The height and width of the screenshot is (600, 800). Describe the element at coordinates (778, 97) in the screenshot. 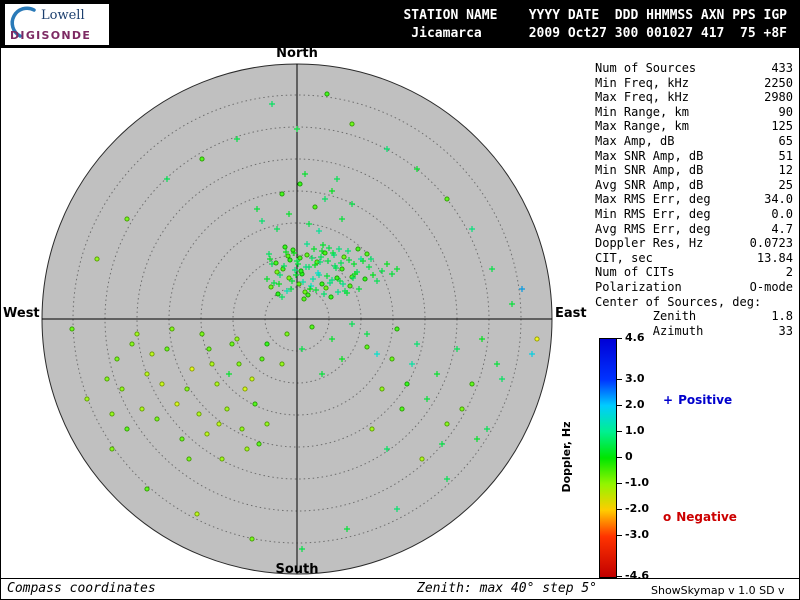

I see `stat-value: 2980` at that location.